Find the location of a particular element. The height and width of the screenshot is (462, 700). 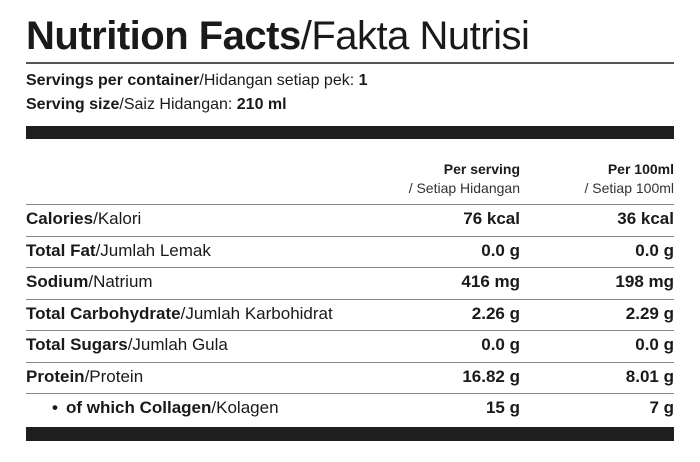

serving-size: Serving size/Saiz Hidangan: 210 ml is located at coordinates (156, 105).